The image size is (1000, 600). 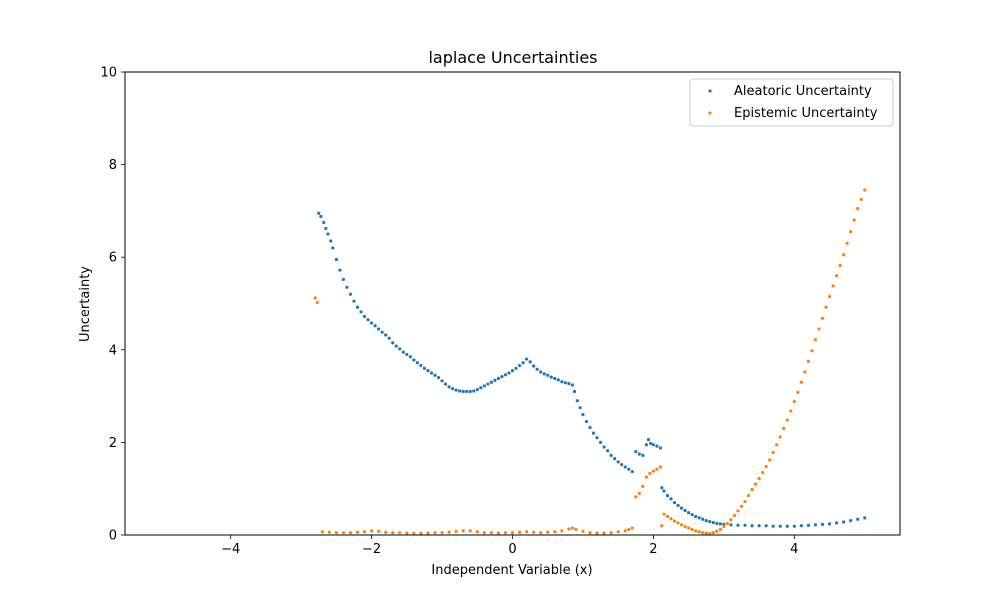 I want to click on x-tick-label: 4, so click(x=794, y=549).